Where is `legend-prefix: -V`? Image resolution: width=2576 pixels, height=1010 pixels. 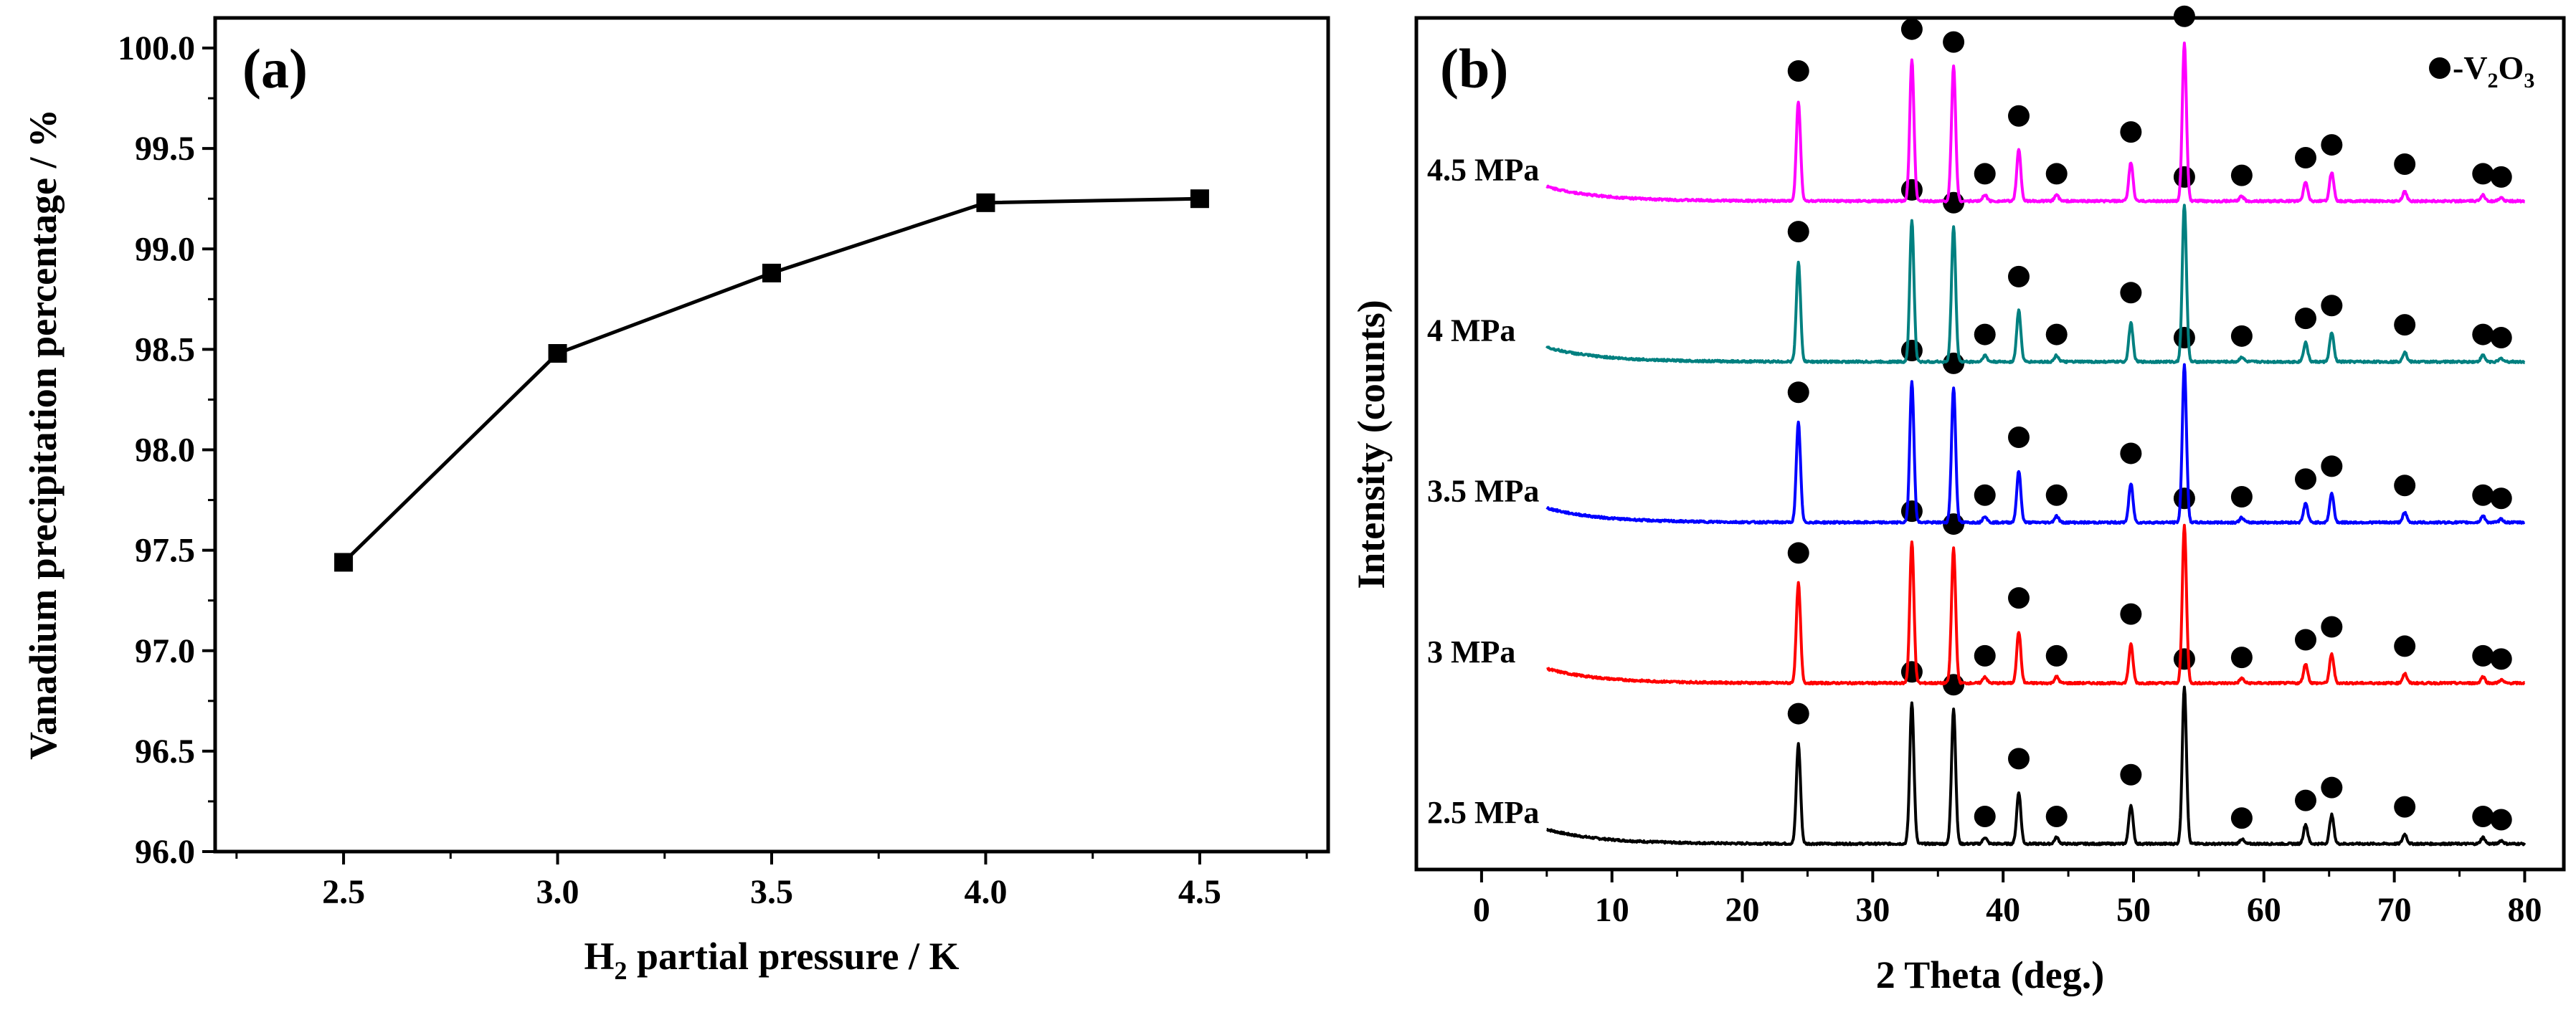
legend-prefix: -V is located at coordinates (2470, 67).